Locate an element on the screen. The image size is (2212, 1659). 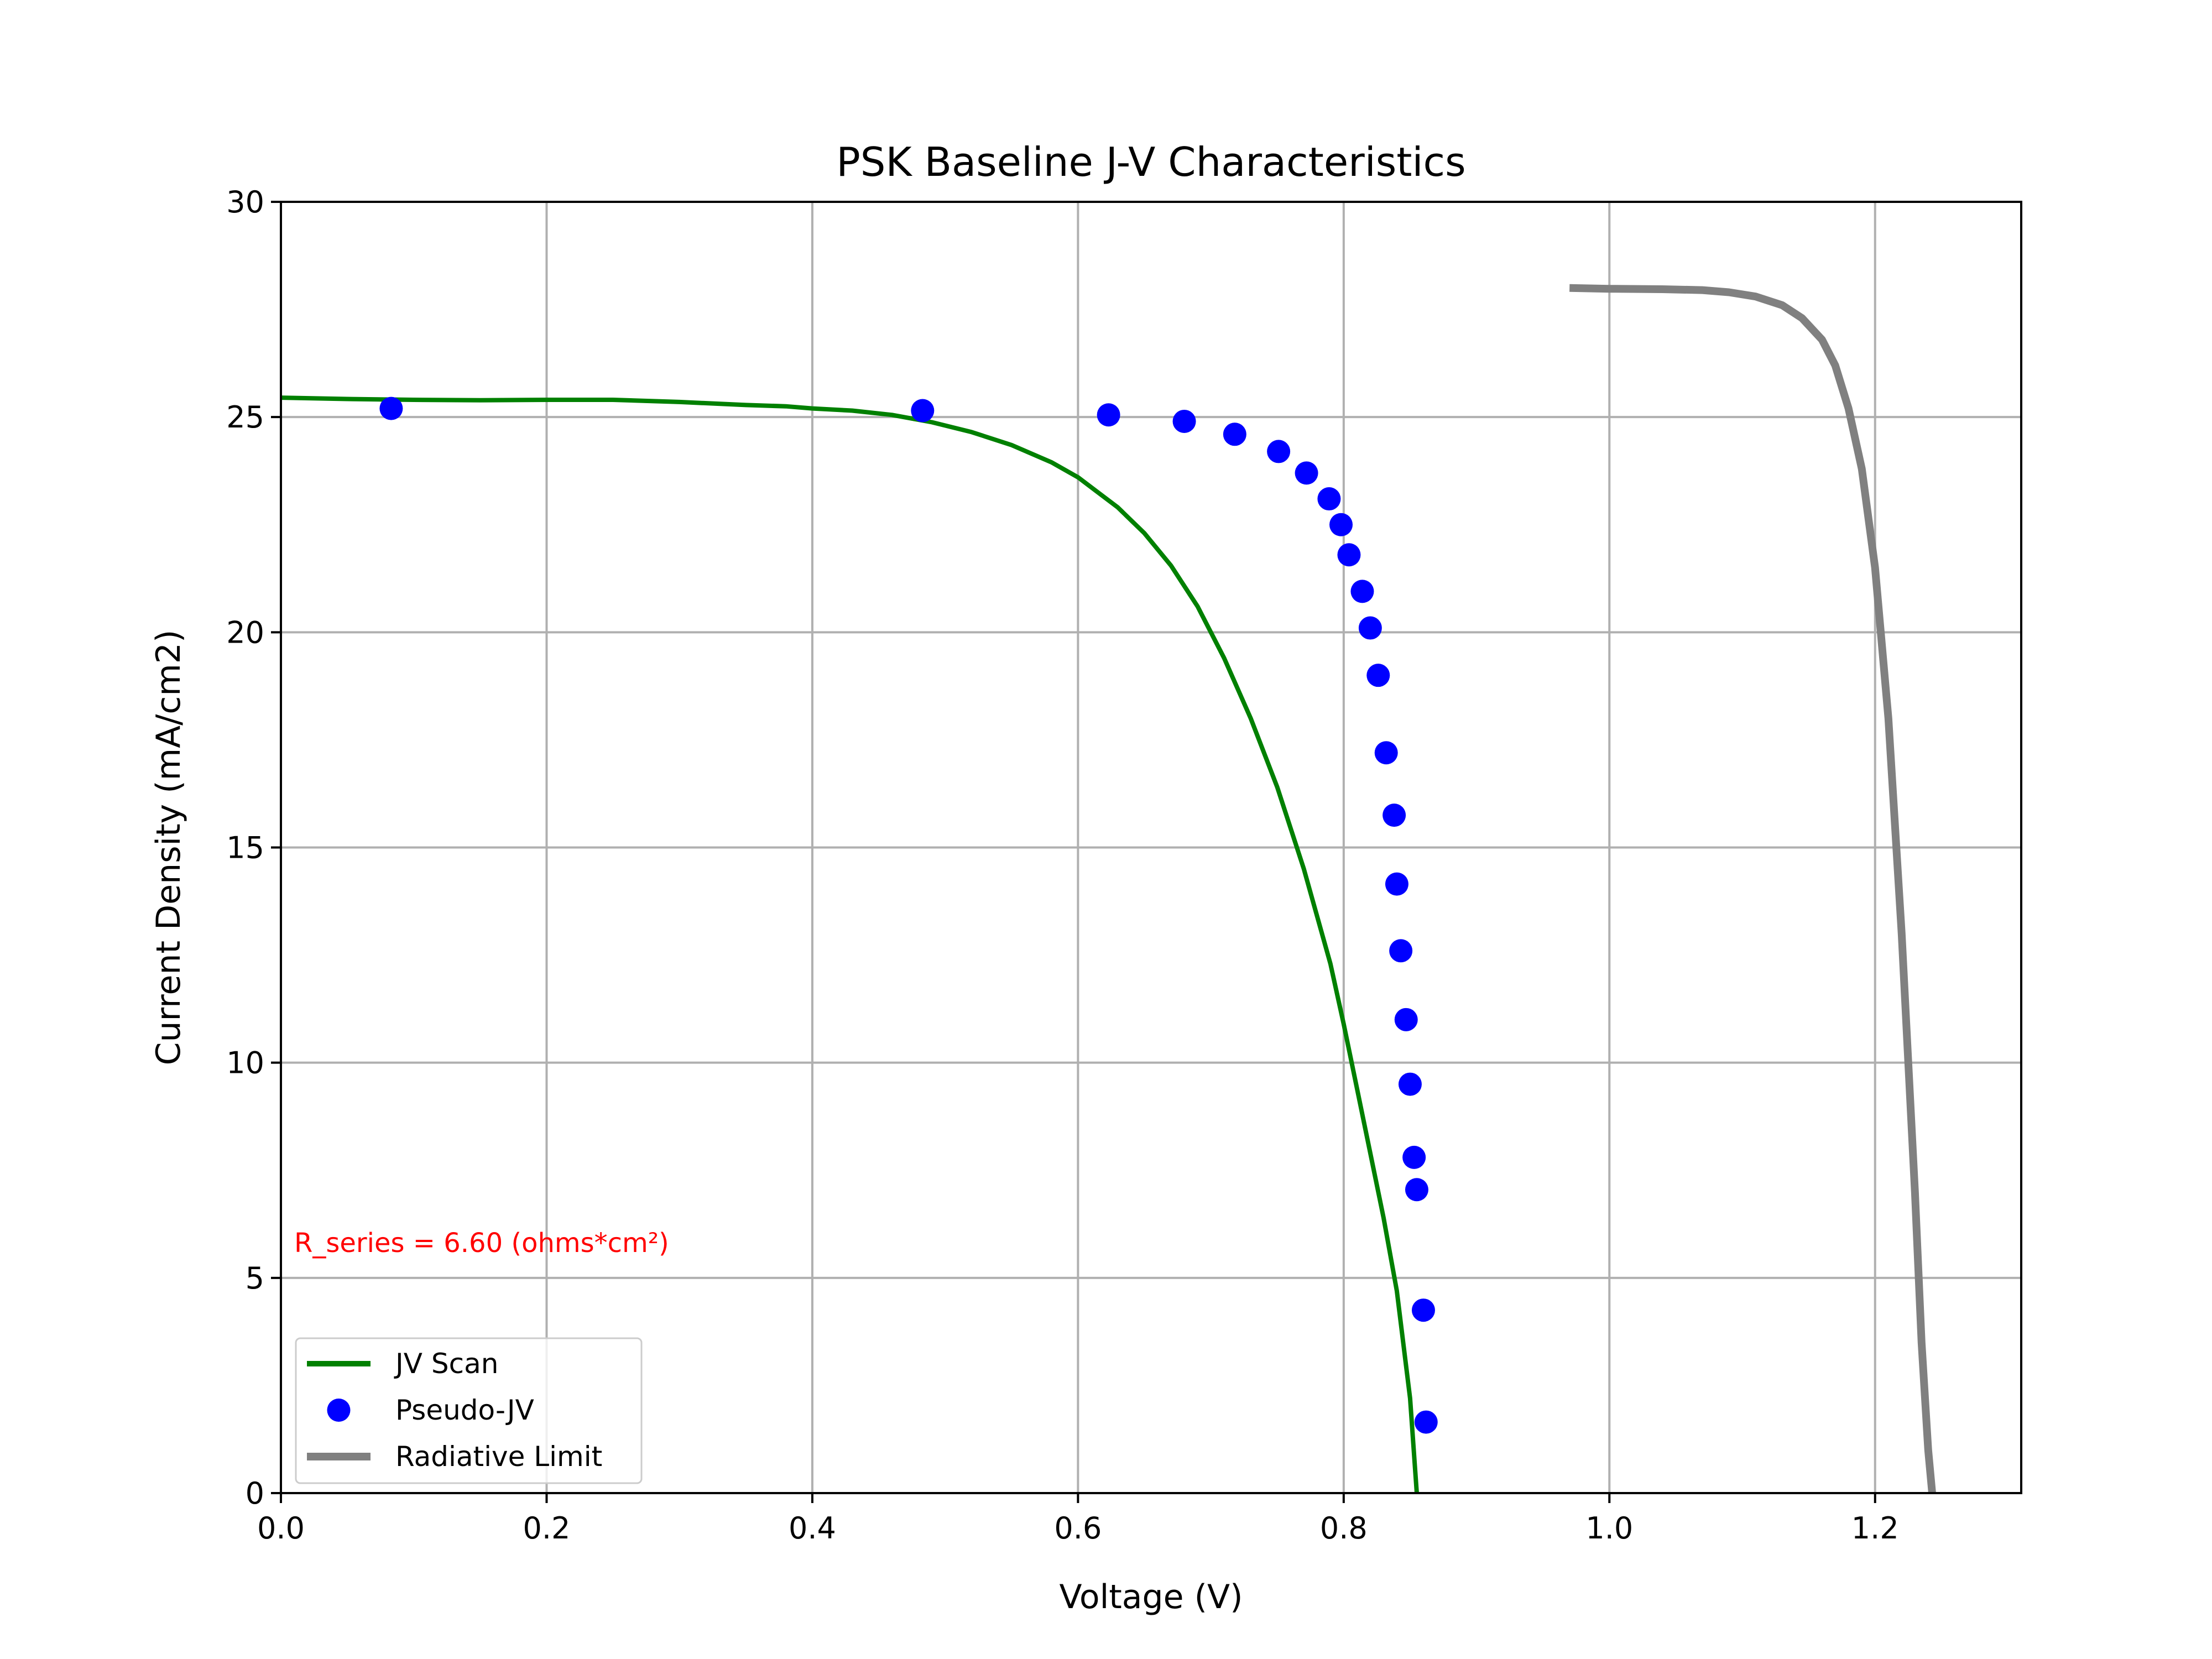
y-axis-label: Current Density (mA/cm2) is located at coordinates (169, 848).